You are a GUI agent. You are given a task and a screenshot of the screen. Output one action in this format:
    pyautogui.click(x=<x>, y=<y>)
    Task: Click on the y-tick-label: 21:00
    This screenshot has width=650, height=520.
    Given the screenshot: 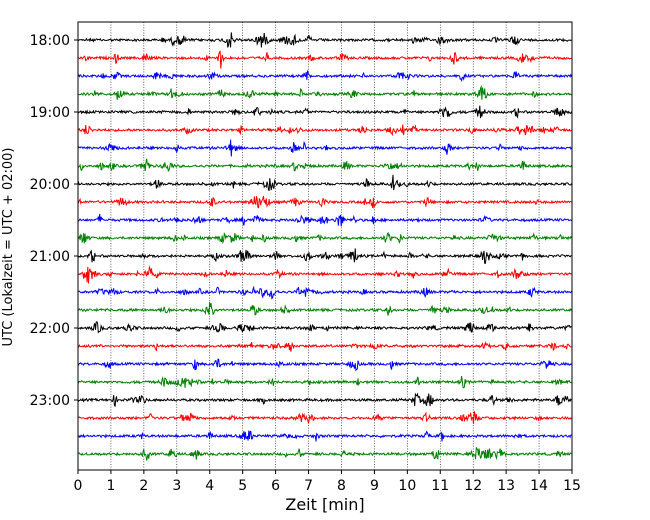 What is the action you would take?
    pyautogui.click(x=50, y=257)
    